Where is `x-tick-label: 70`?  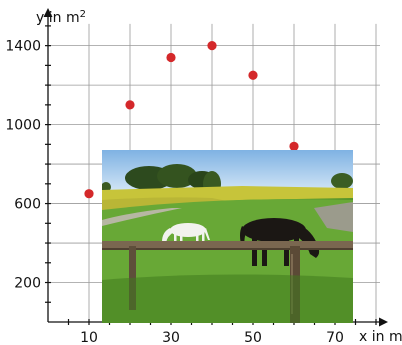 x-tick-label: 70 is located at coordinates (335, 337).